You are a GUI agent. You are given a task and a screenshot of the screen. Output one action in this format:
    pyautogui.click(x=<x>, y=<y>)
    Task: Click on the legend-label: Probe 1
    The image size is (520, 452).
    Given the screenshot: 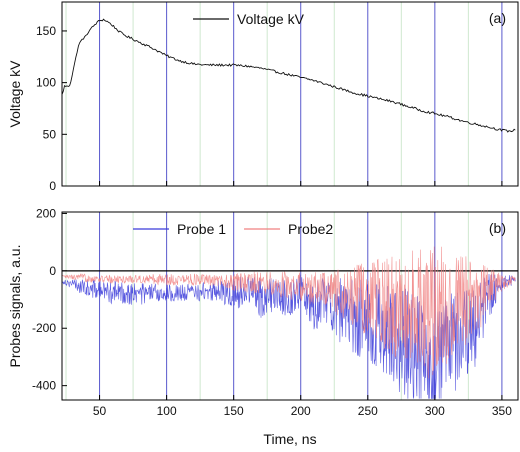 What is the action you would take?
    pyautogui.click(x=201, y=229)
    